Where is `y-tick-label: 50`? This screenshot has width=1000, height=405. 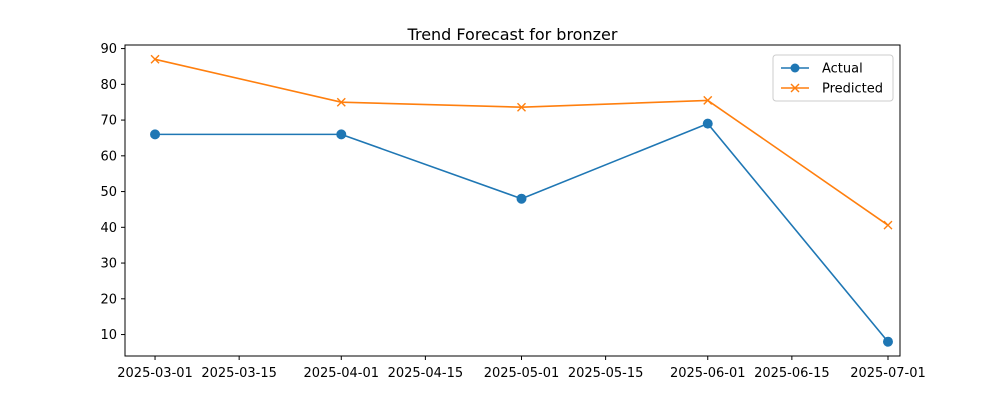 y-tick-label: 50 is located at coordinates (108, 192).